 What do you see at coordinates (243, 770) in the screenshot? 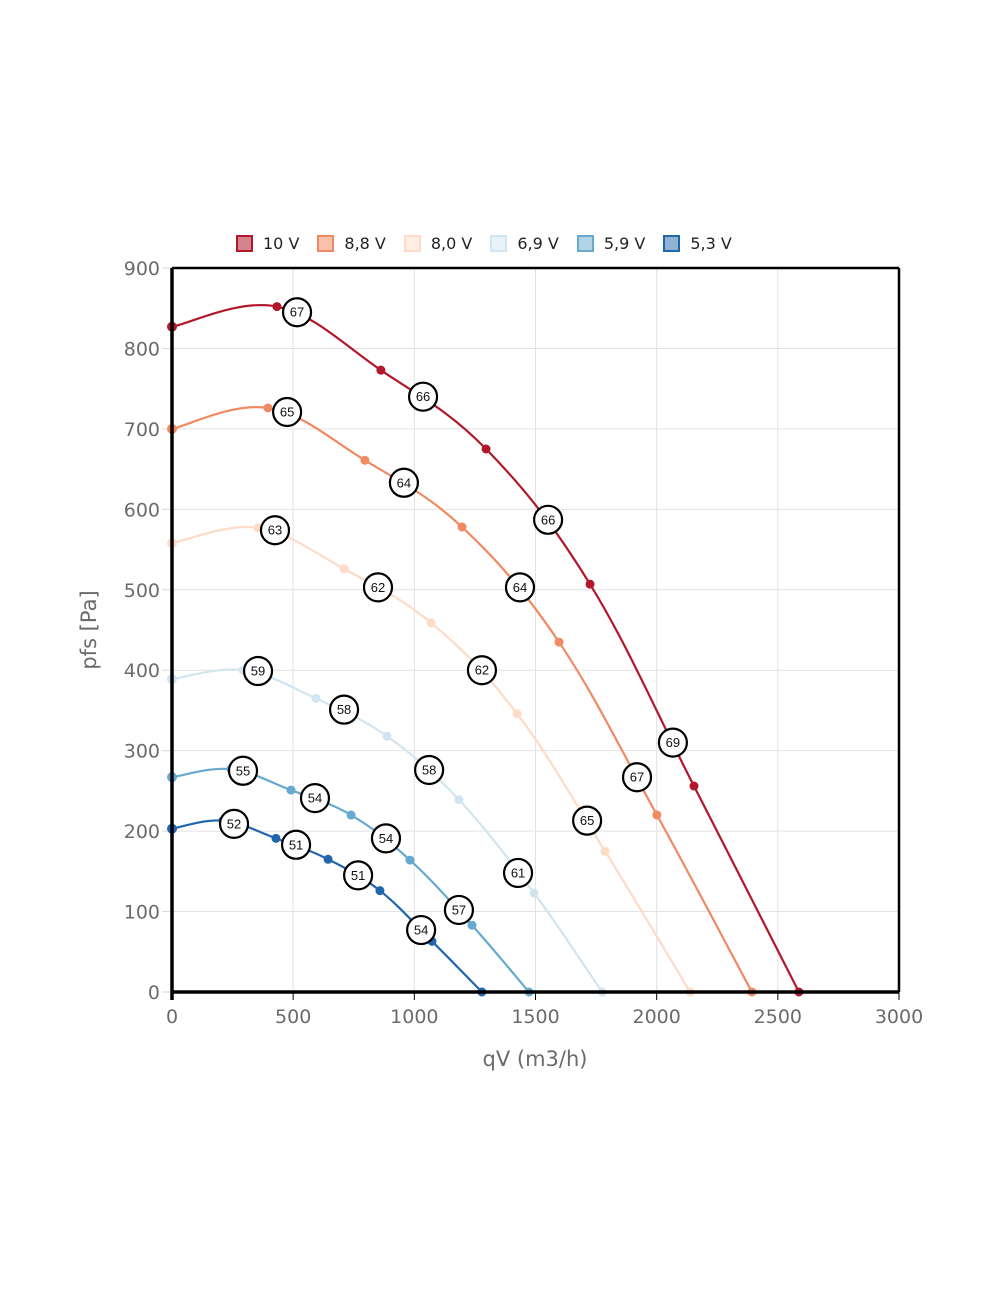
I see `annotation-label: 55` at bounding box center [243, 770].